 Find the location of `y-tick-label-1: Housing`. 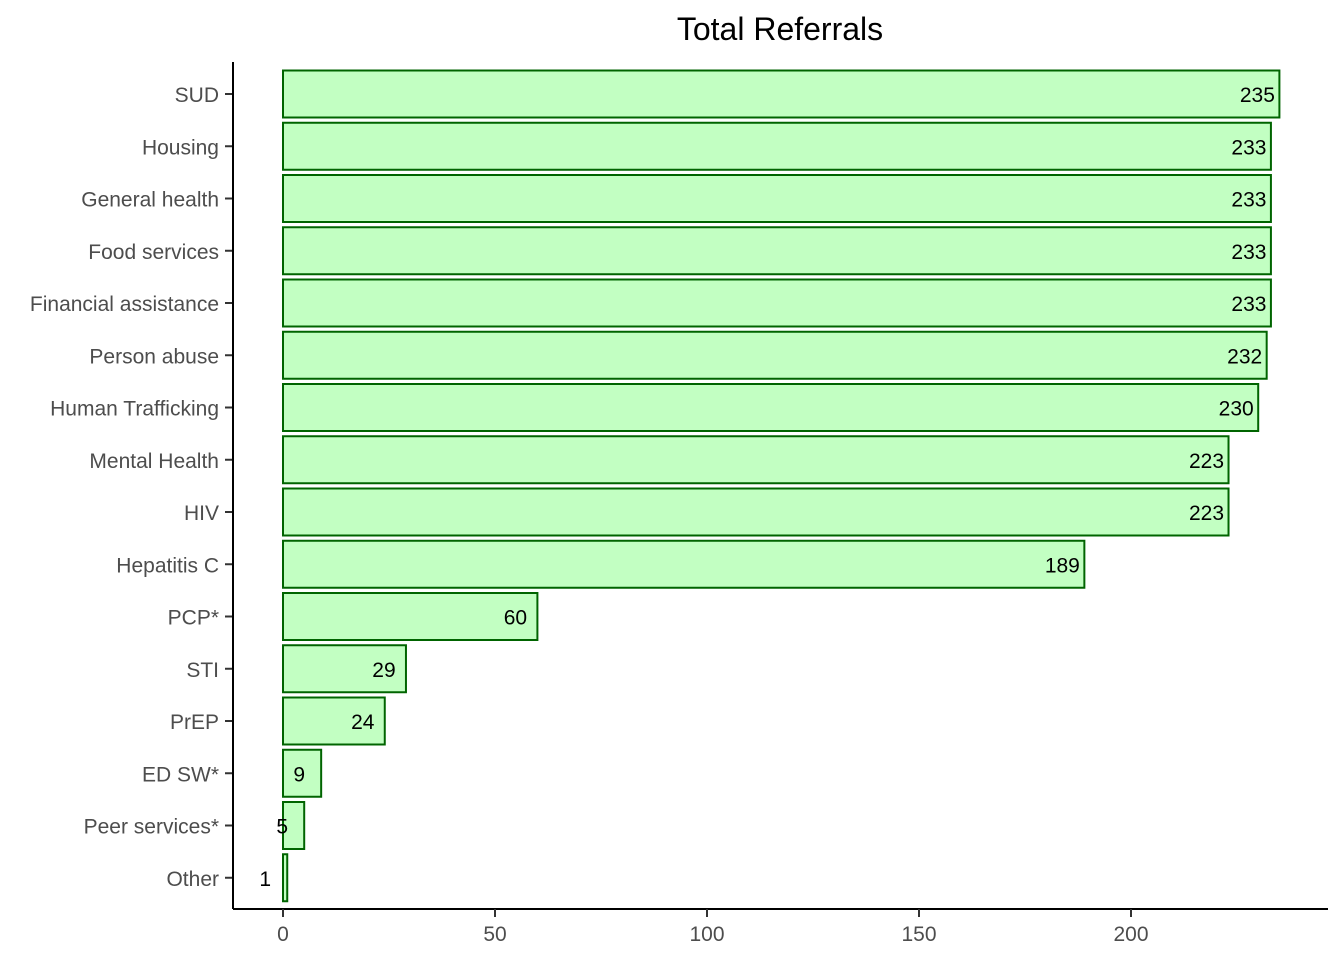

y-tick-label-1: Housing is located at coordinates (180, 147).